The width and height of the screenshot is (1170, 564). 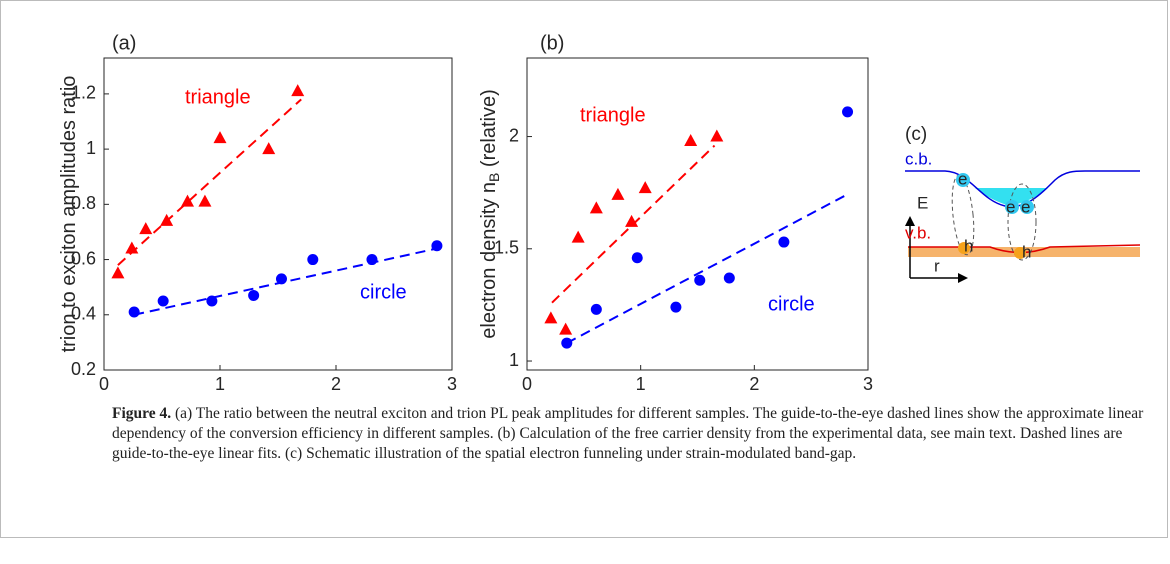 I want to click on y-axis-label-part: electron density n, so click(x=489, y=260).